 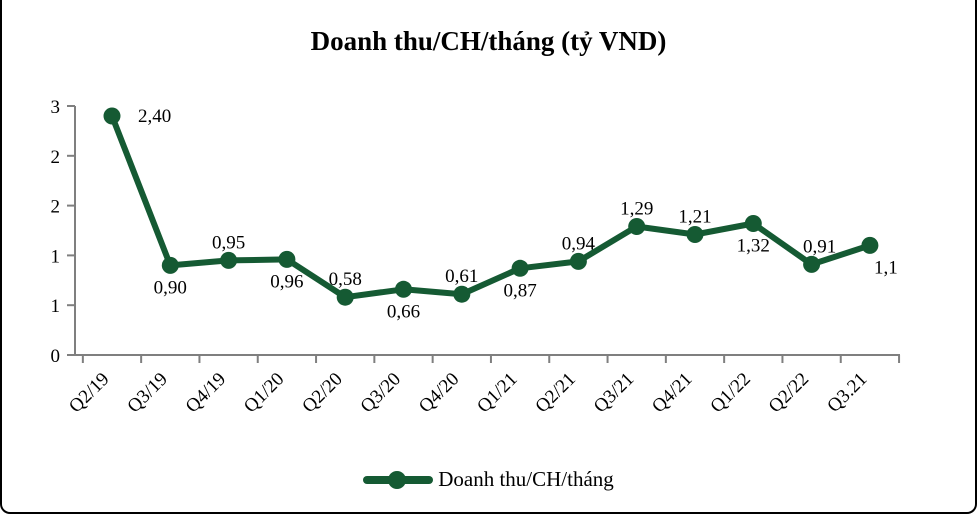 I want to click on svg-text: Q2/19, so click(x=89, y=393).